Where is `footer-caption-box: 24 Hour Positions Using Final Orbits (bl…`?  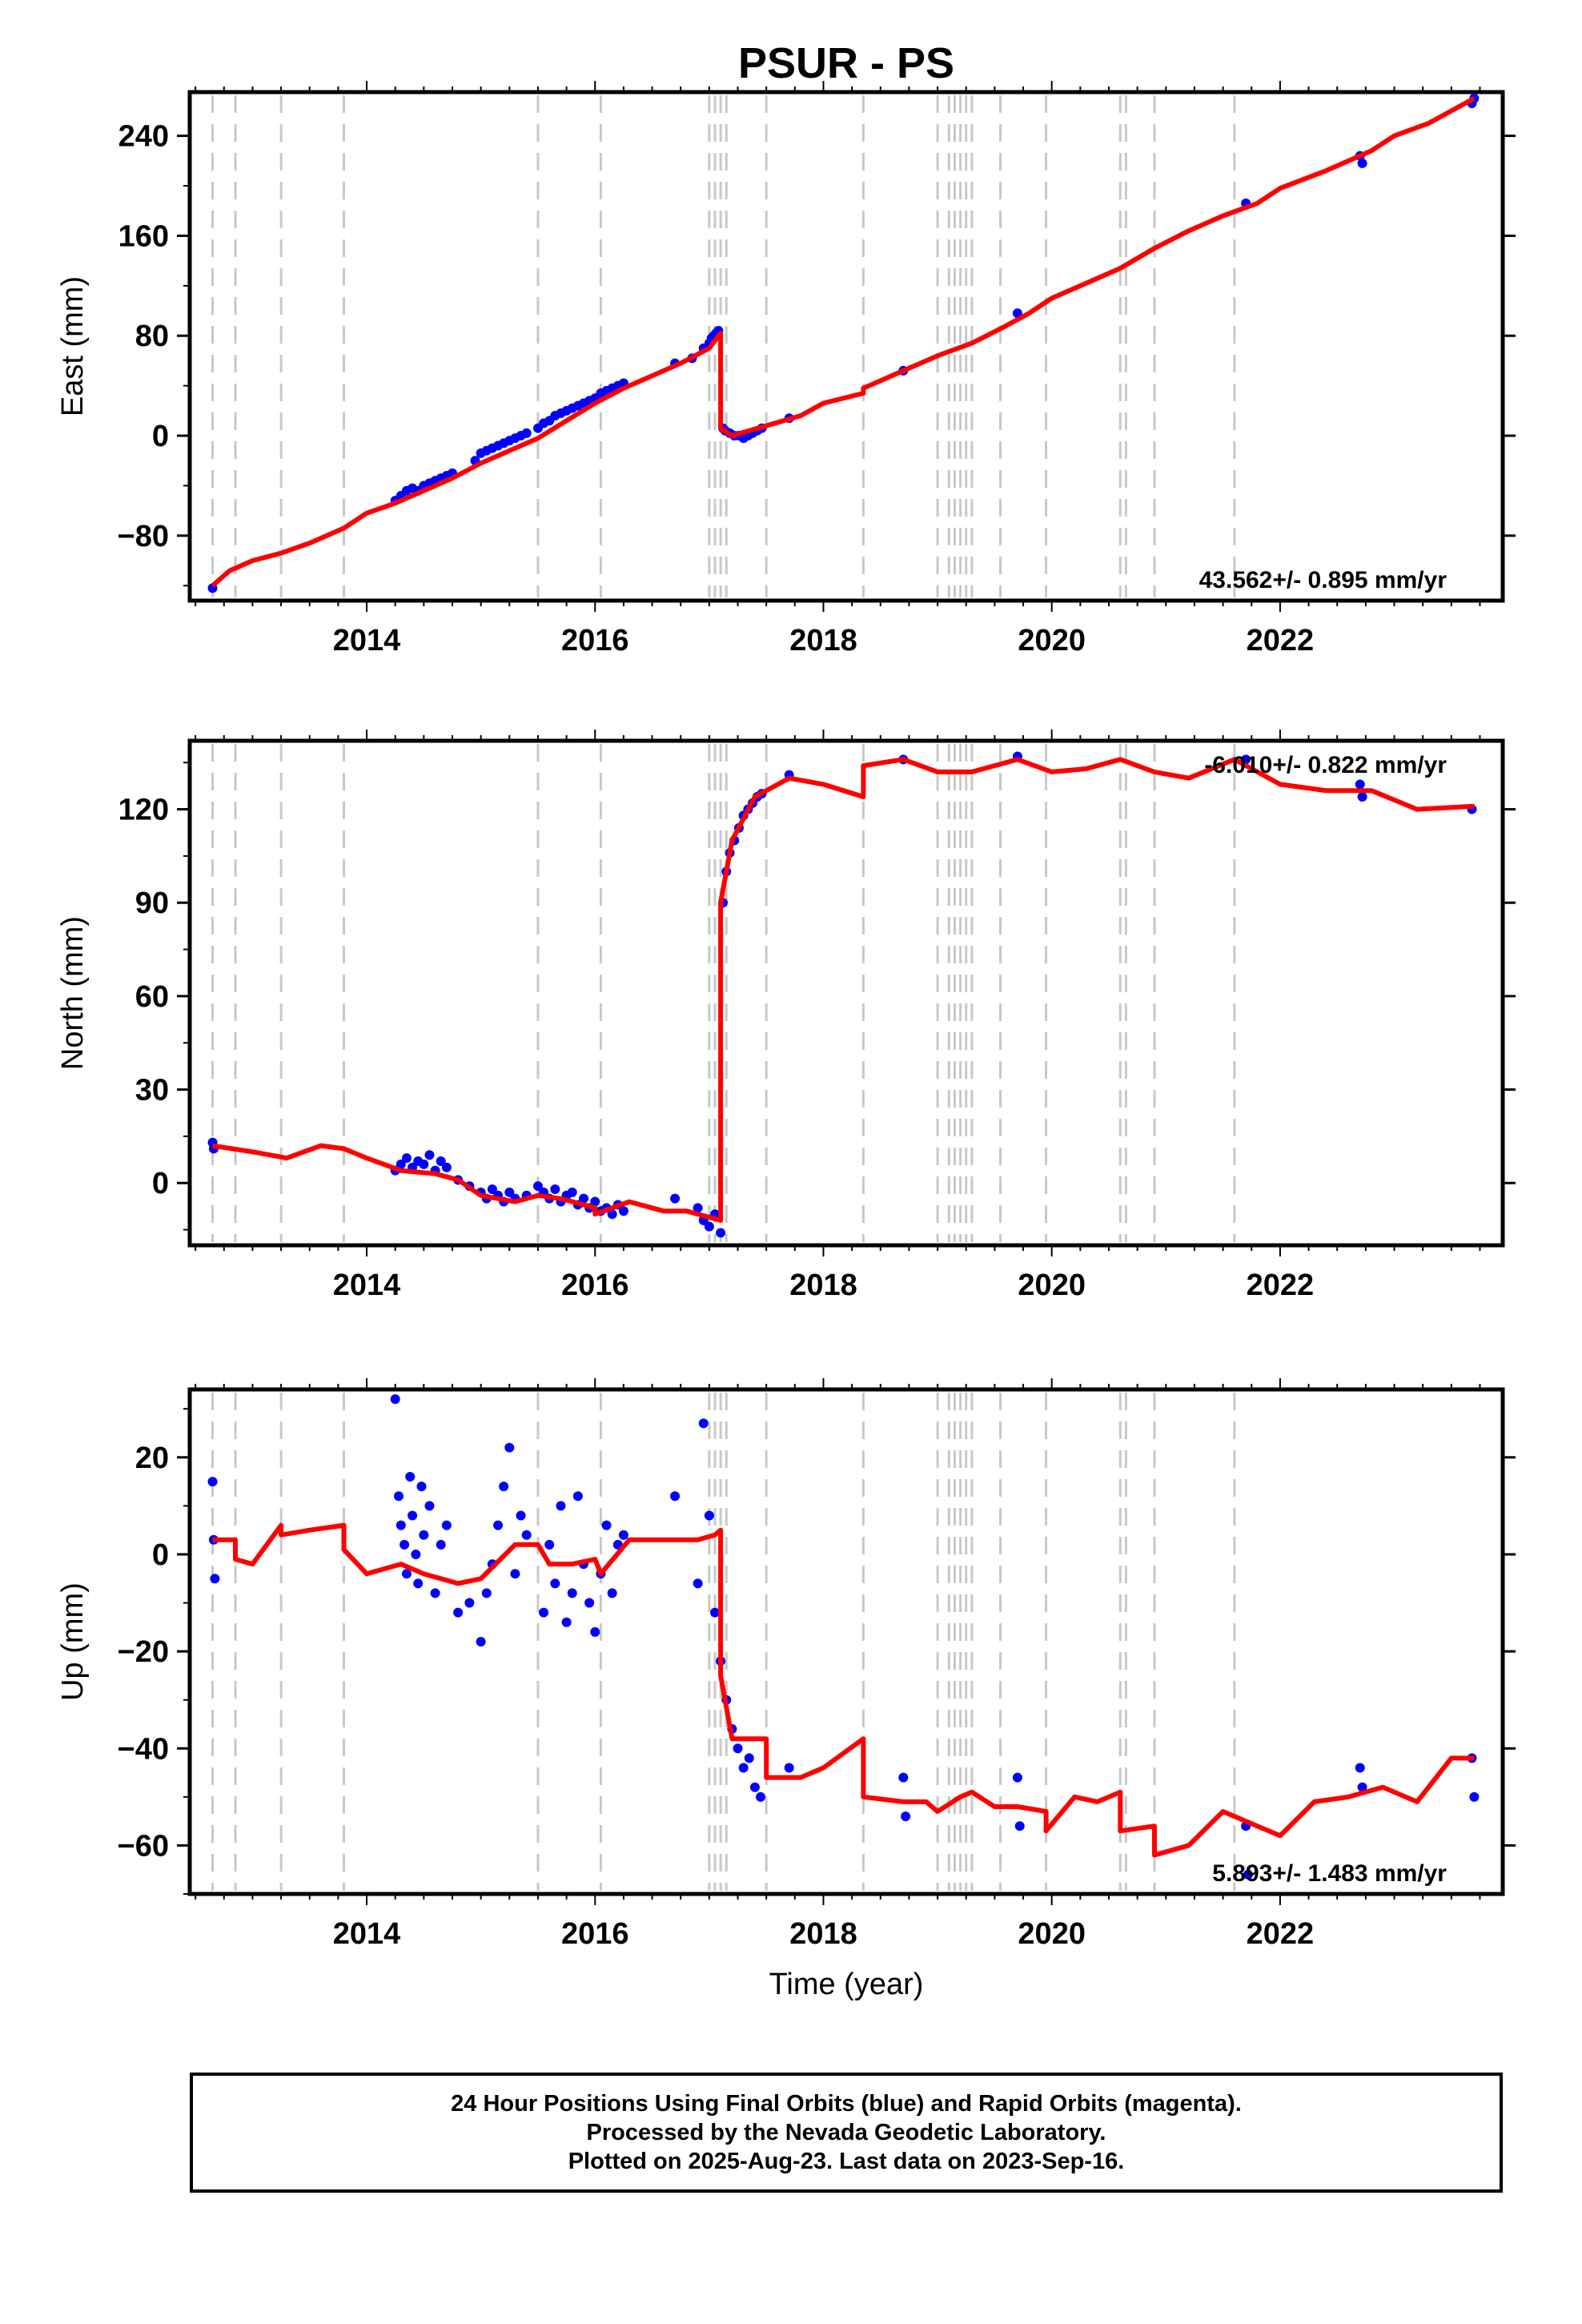 footer-caption-box: 24 Hour Positions Using Final Orbits (bl… is located at coordinates (847, 2133).